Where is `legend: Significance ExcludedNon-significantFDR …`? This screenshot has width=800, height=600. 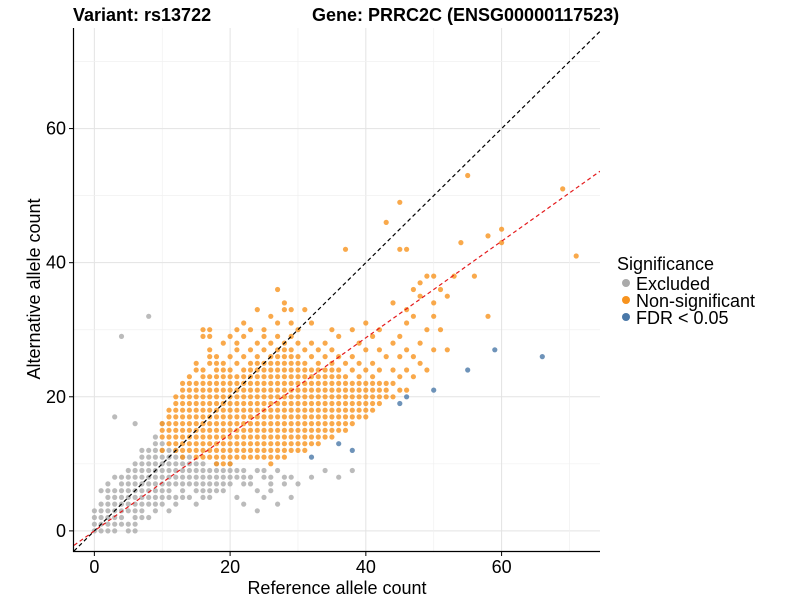 legend: Significance ExcludedNon-significantFDR … is located at coordinates (686, 291).